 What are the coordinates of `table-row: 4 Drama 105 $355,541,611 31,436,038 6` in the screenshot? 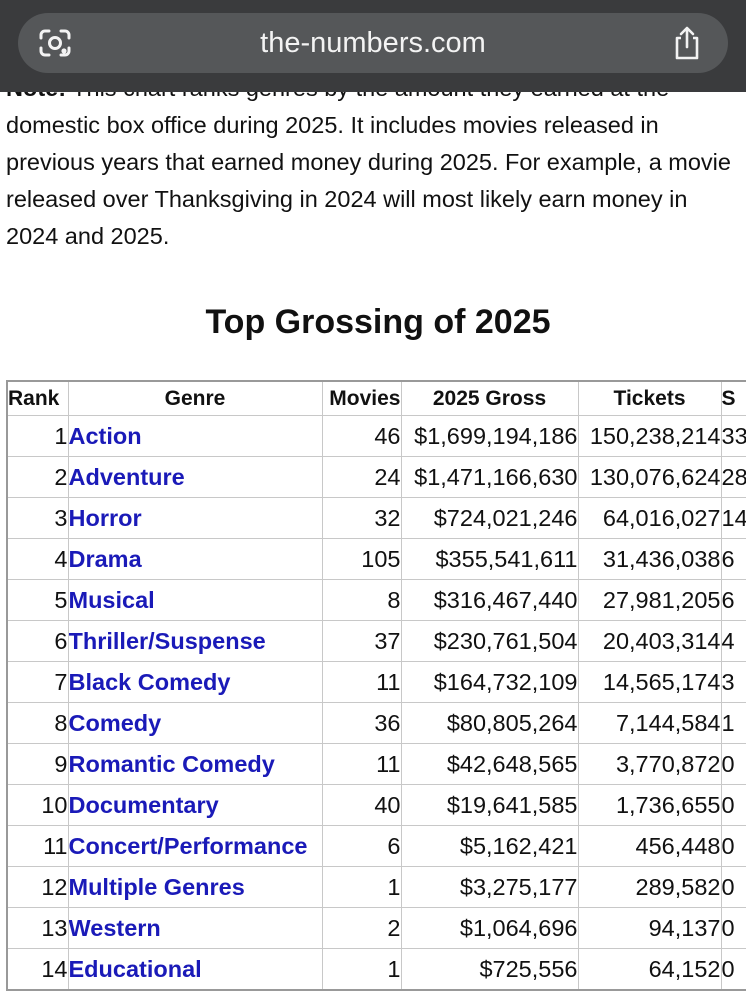 It's located at (376, 559).